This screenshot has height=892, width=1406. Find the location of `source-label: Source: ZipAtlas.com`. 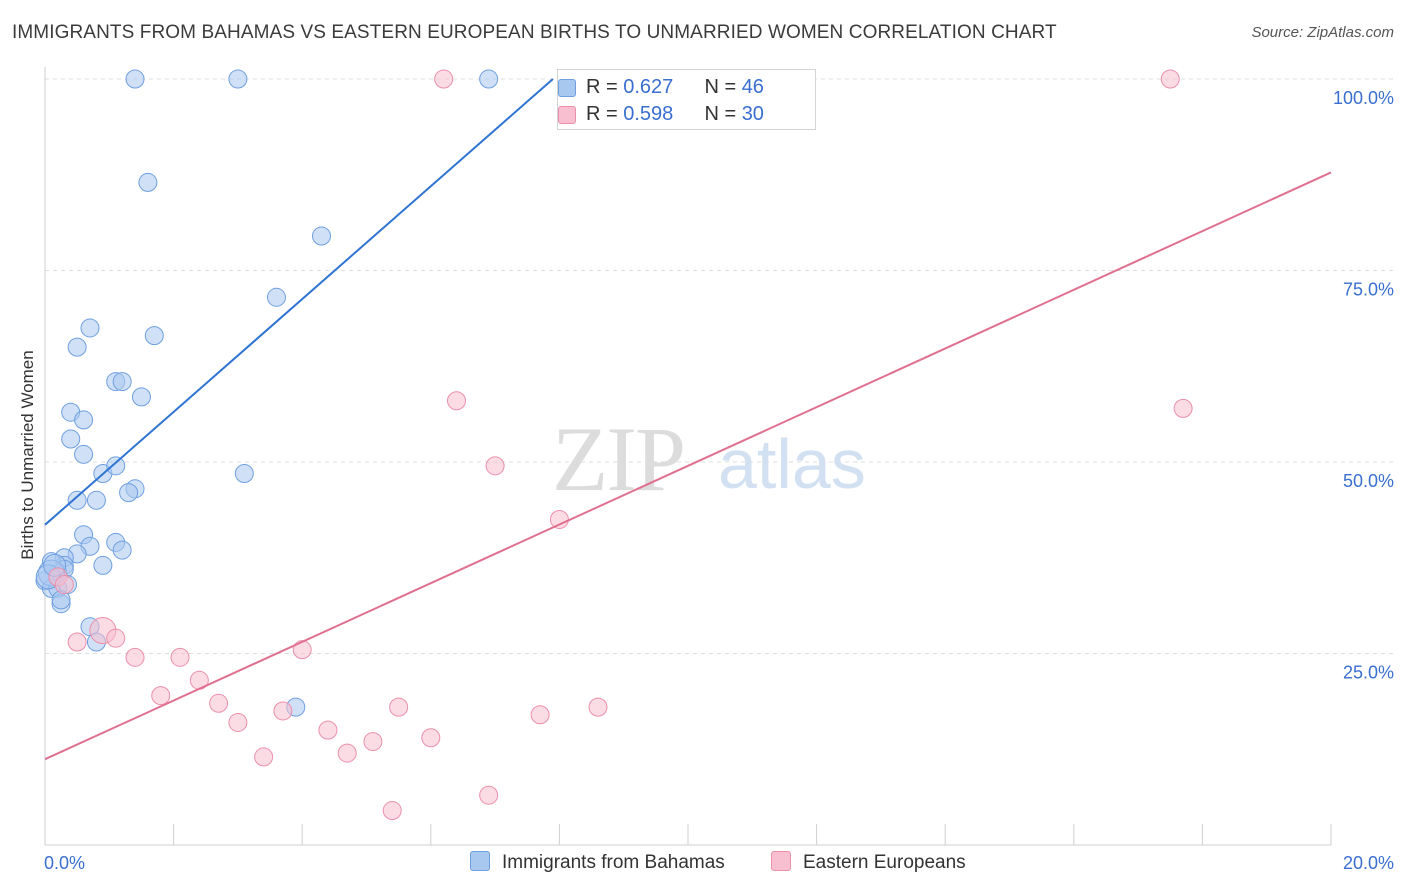

source-label: Source: ZipAtlas.com is located at coordinates (1322, 32).